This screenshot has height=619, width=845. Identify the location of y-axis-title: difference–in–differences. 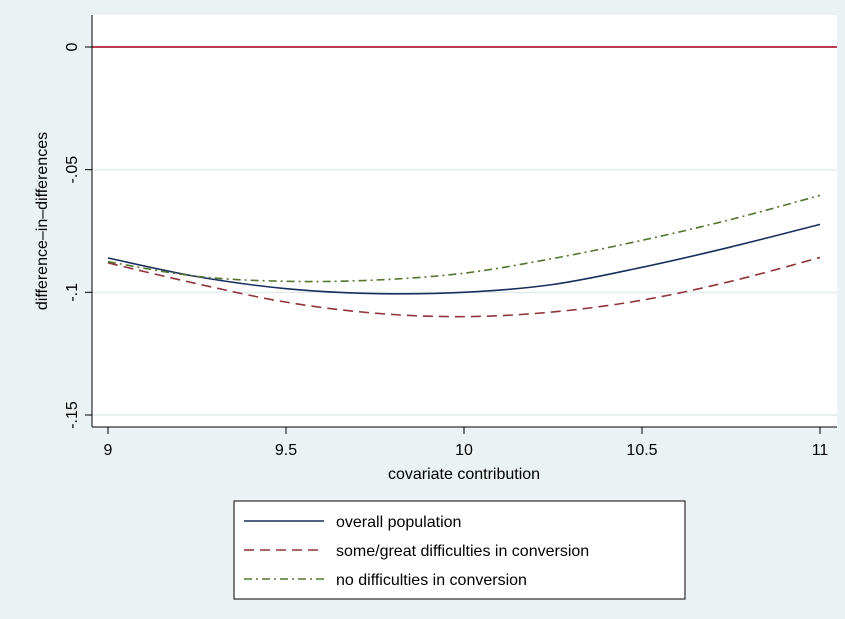
(42, 221).